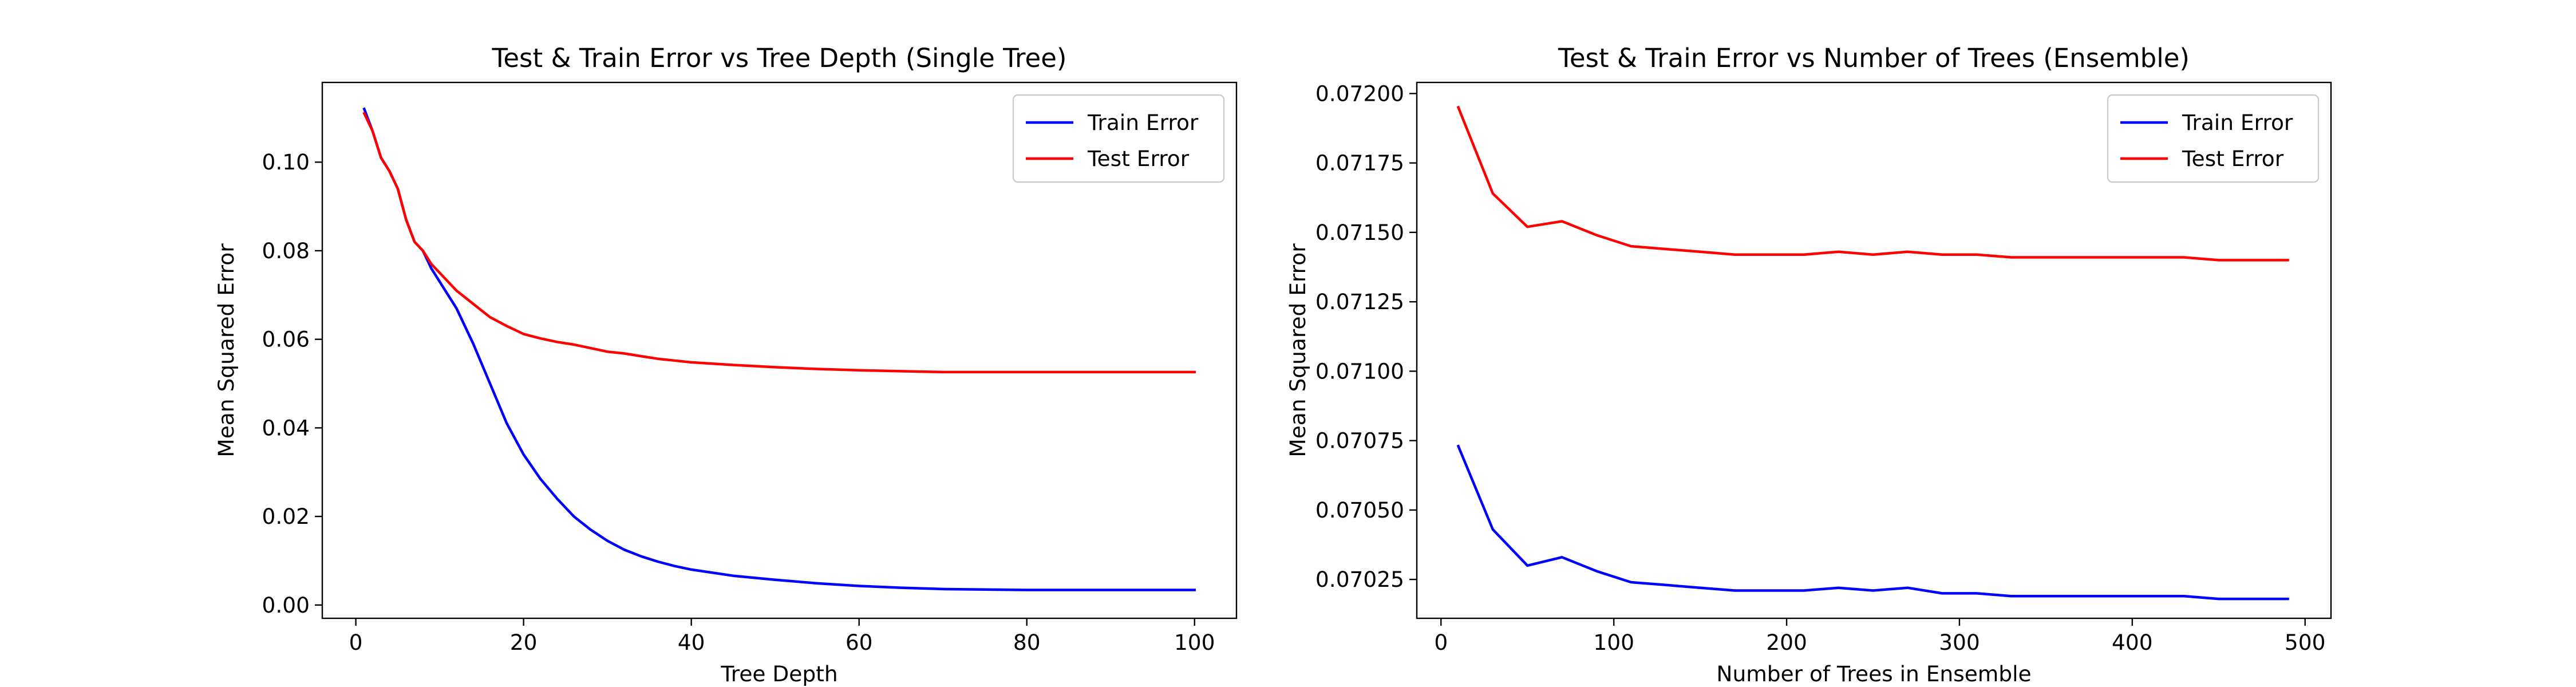 Image resolution: width=2576 pixels, height=687 pixels. I want to click on y-tick-label: 0.07100, so click(1359, 371).